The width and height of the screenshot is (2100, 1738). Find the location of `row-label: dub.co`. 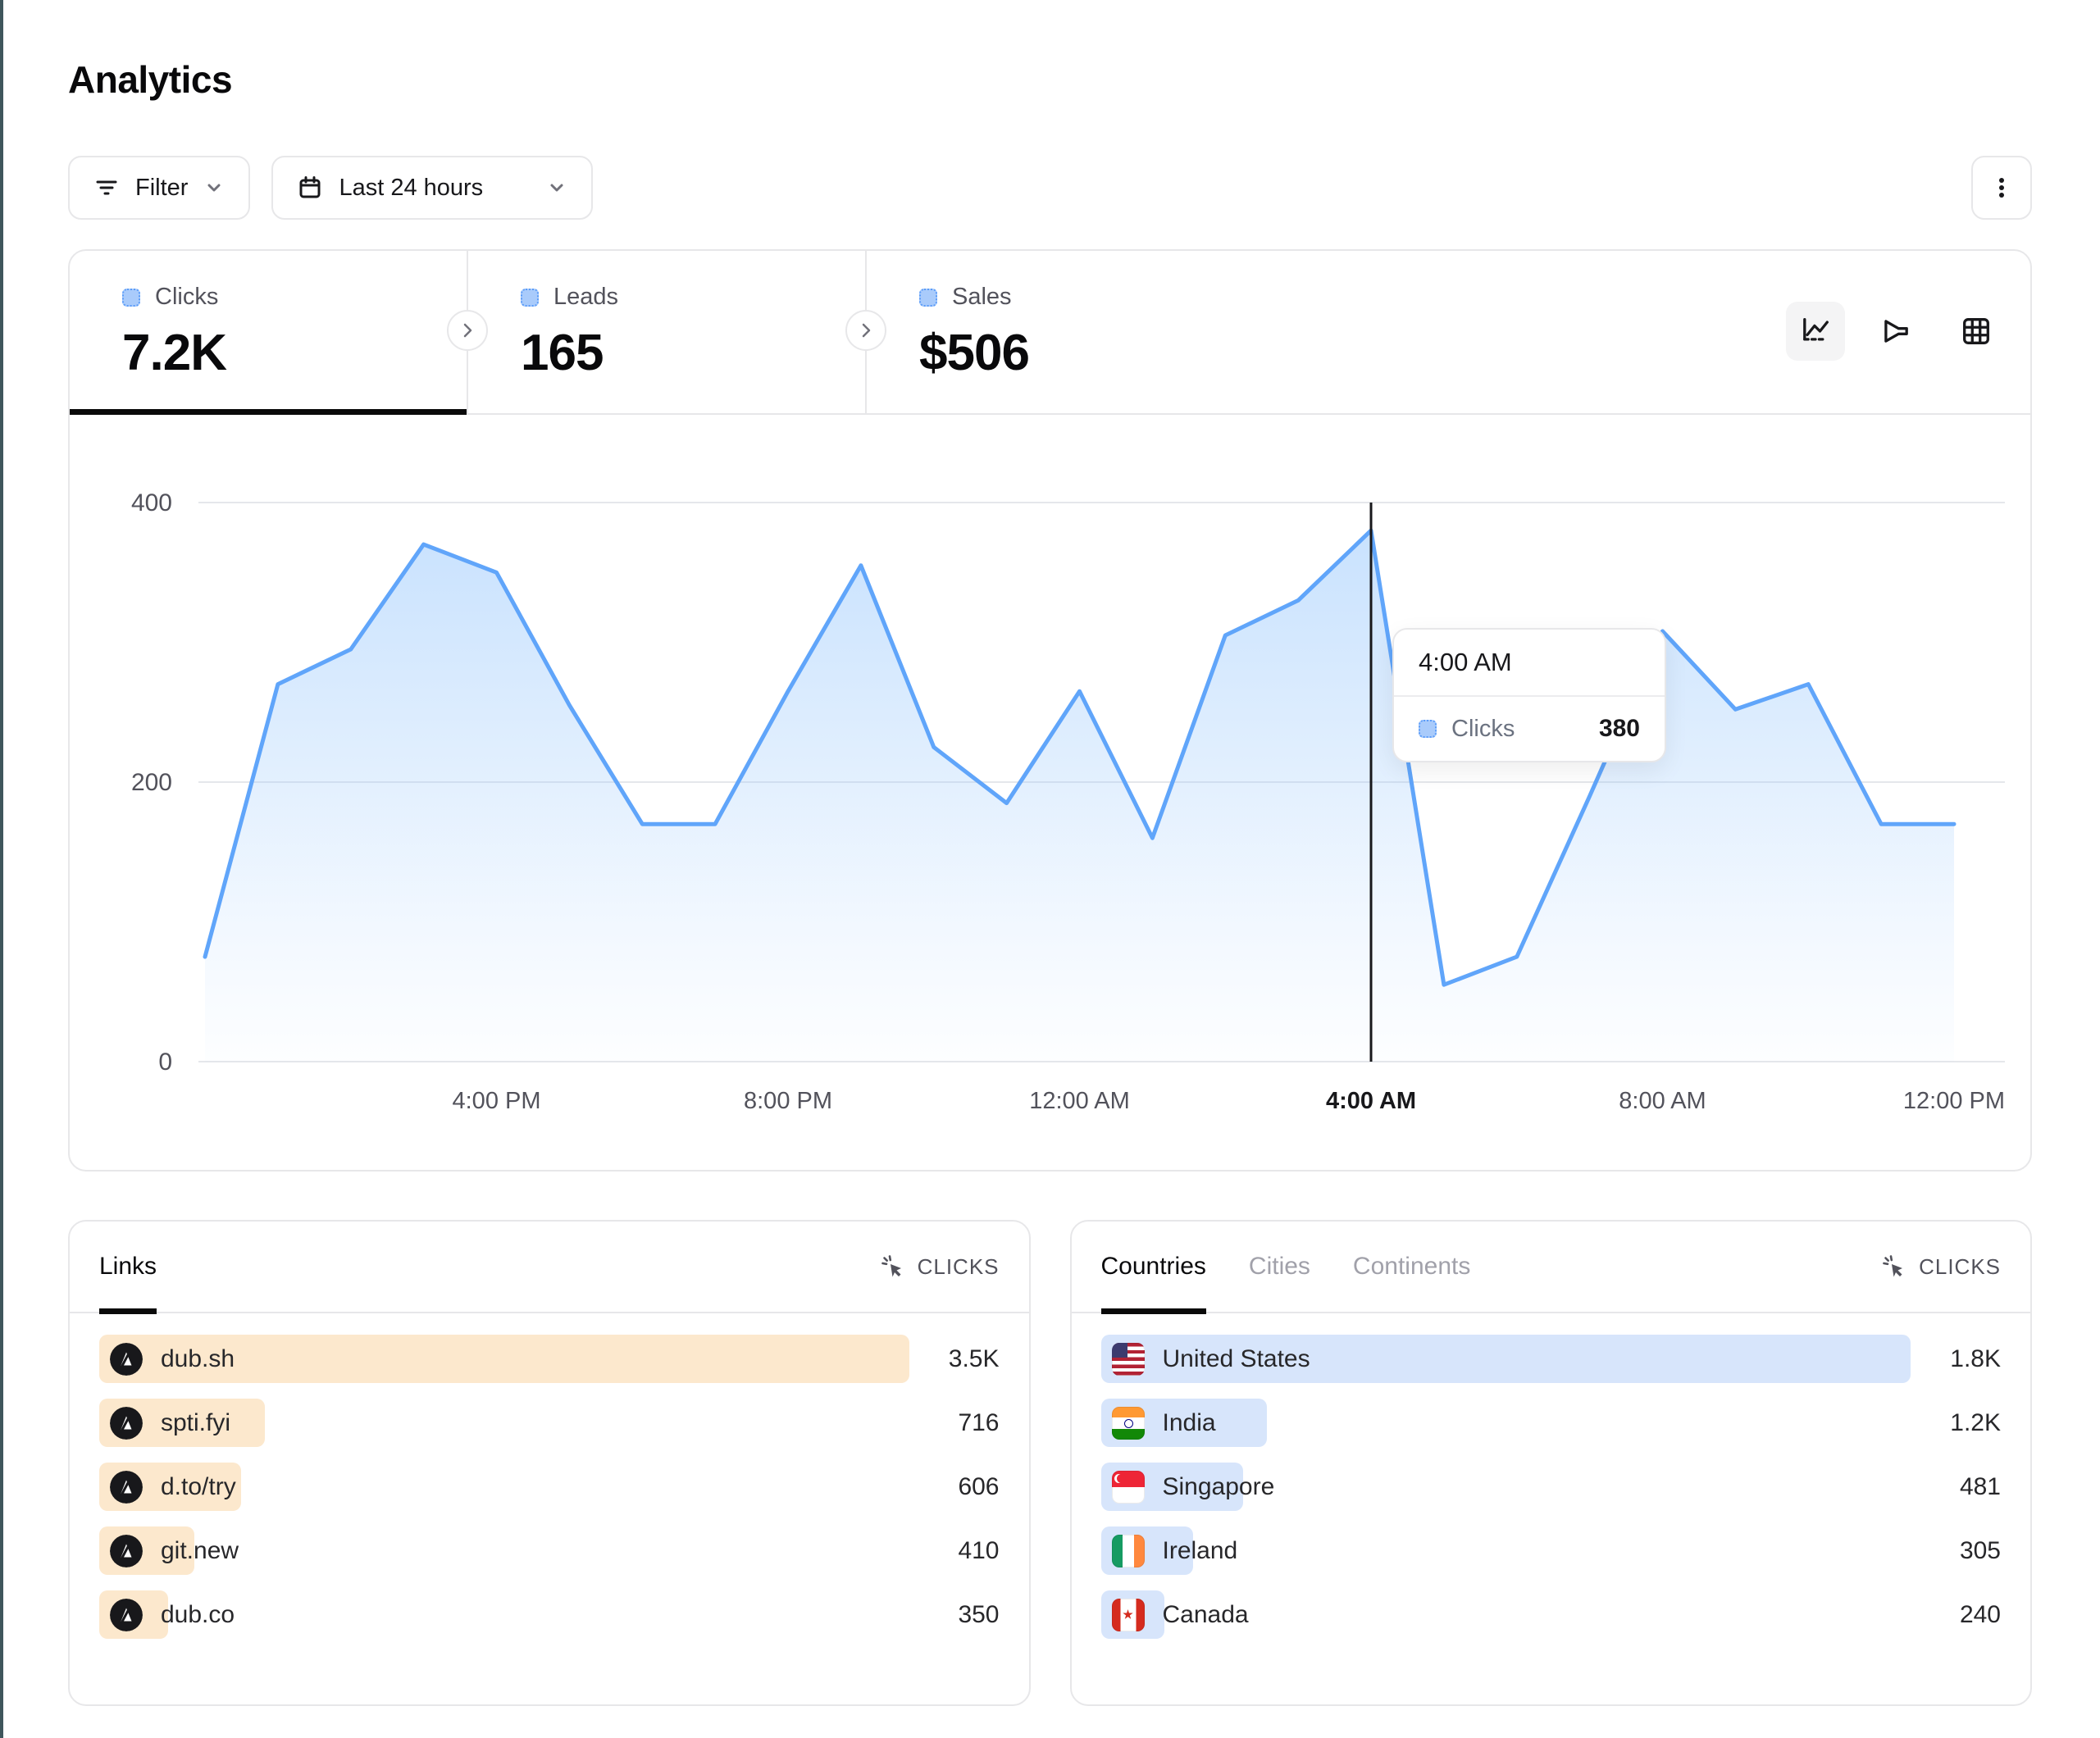

row-label: dub.co is located at coordinates (198, 1614).